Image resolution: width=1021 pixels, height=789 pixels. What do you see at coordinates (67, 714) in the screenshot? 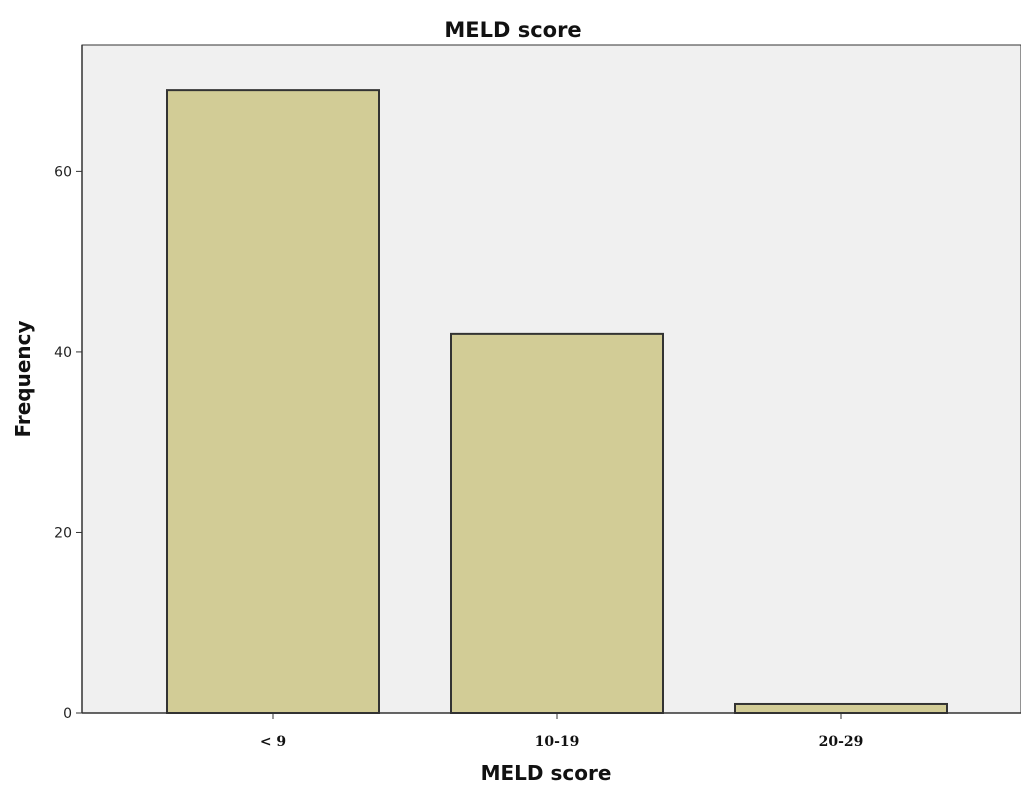
I see `y-tick-label: 0` at bounding box center [67, 714].